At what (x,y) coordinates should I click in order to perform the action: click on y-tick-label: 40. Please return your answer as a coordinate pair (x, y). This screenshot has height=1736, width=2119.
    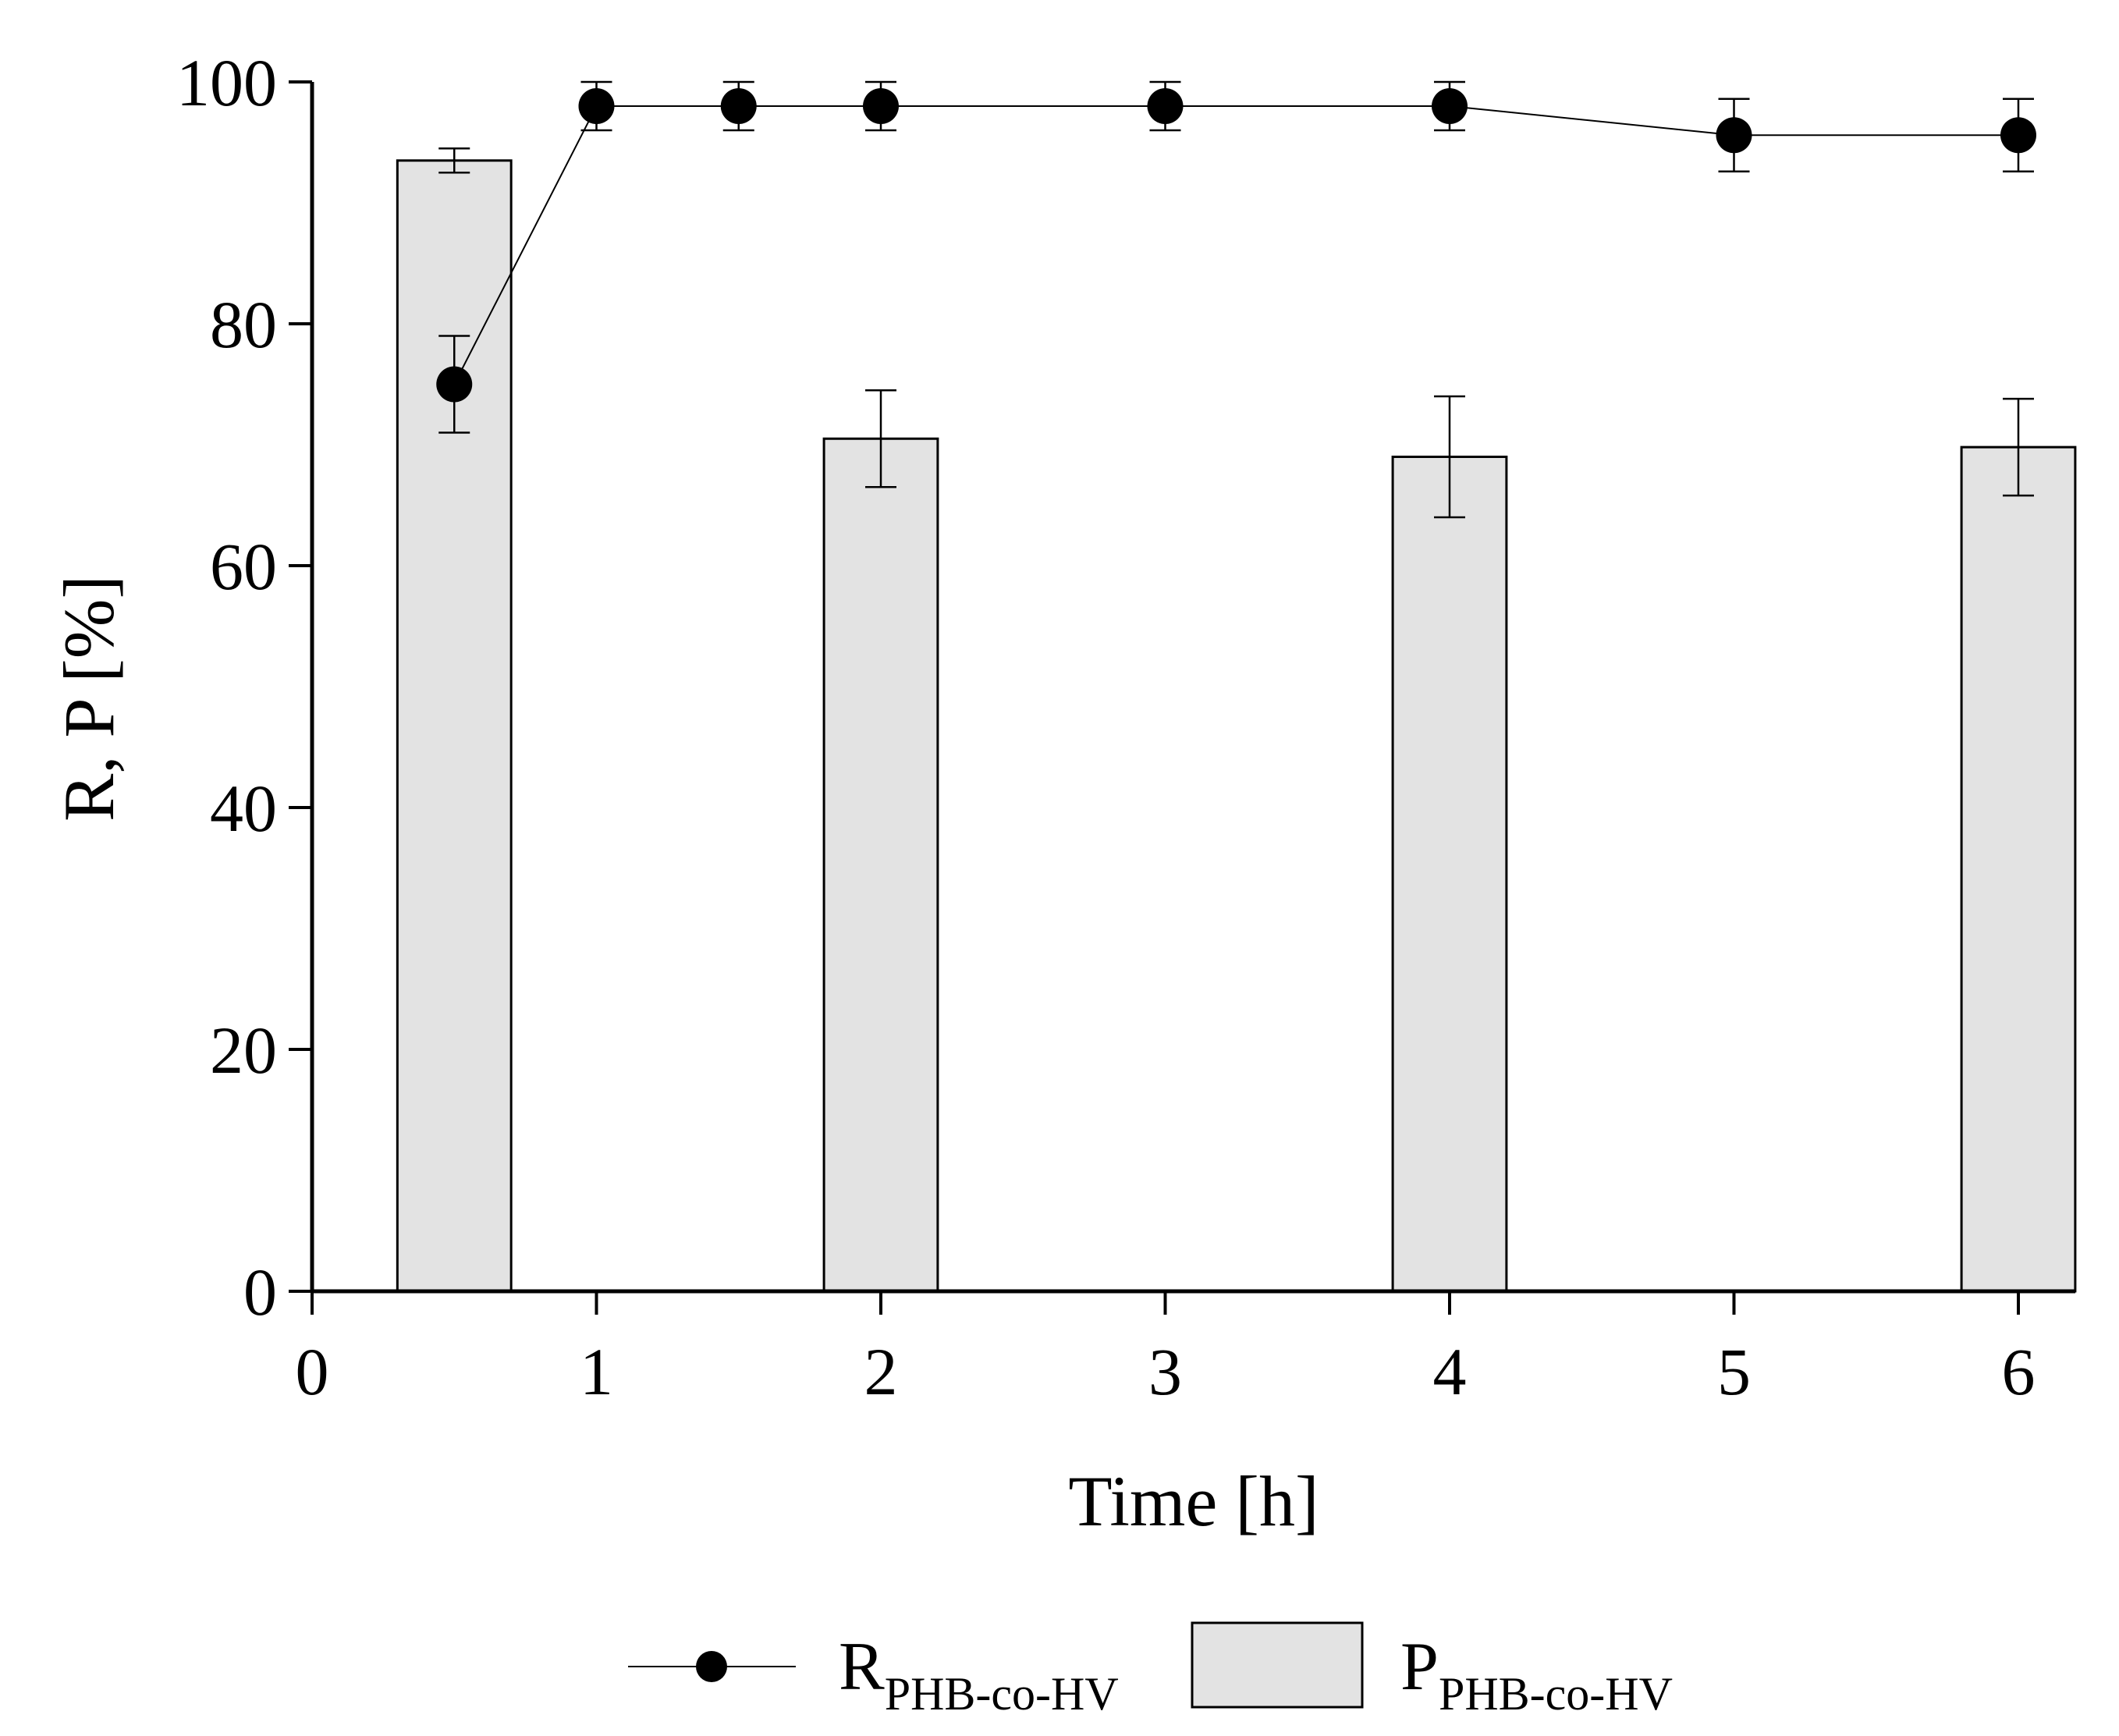
    Looking at the image, I should click on (243, 808).